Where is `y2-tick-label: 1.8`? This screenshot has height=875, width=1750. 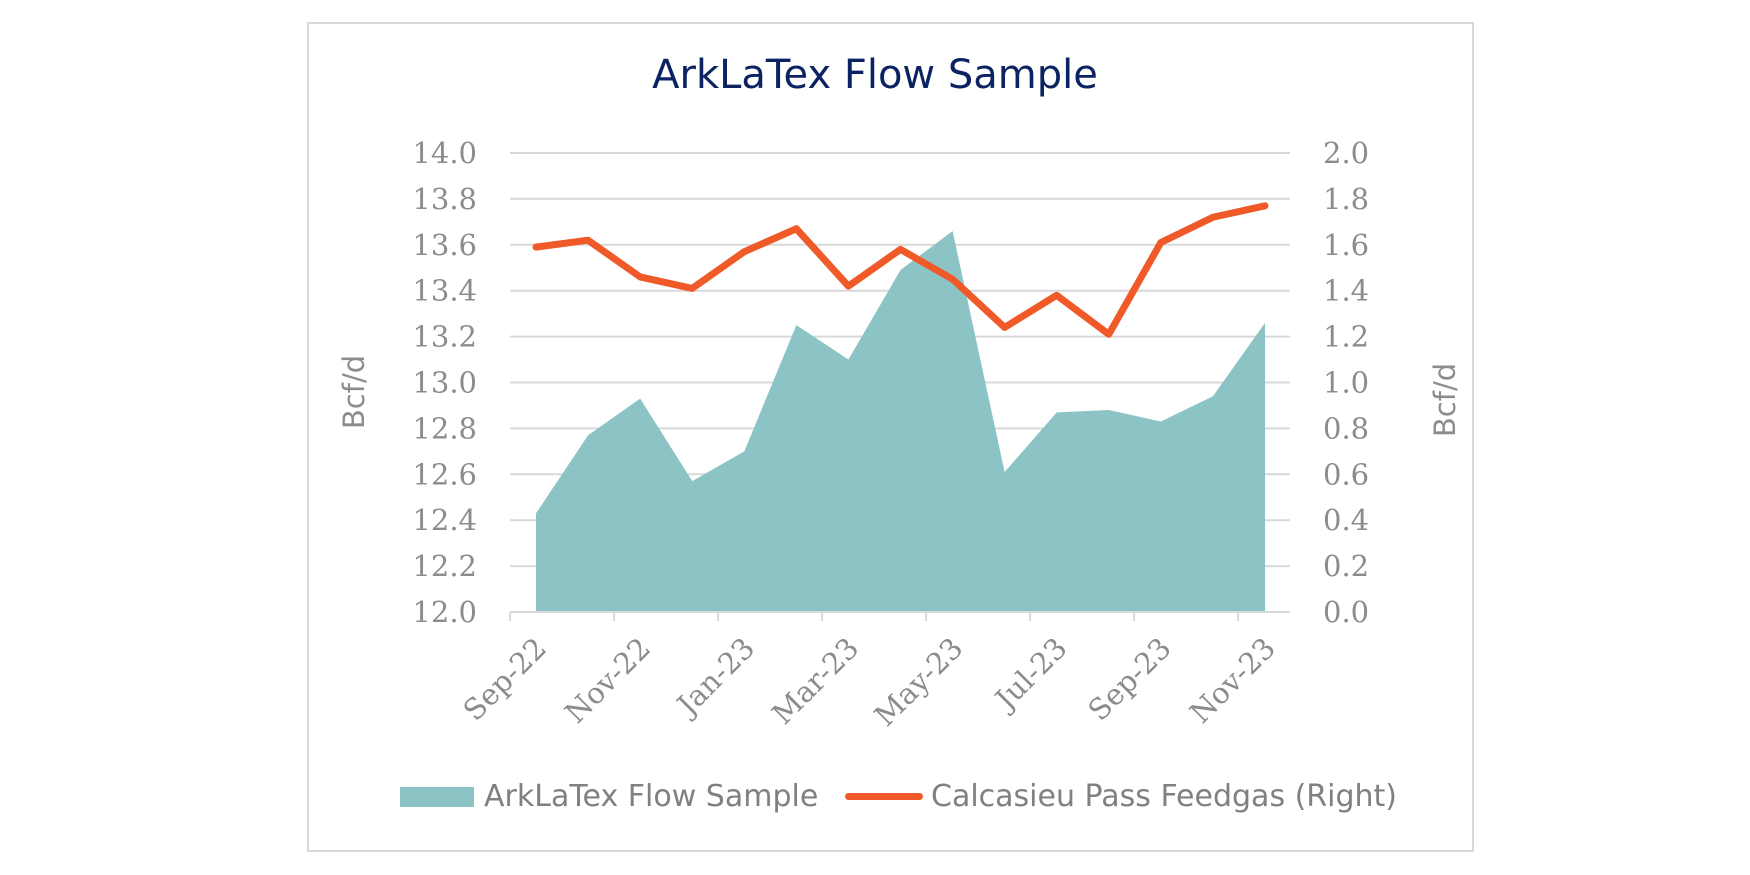
y2-tick-label: 1.8 is located at coordinates (1346, 199).